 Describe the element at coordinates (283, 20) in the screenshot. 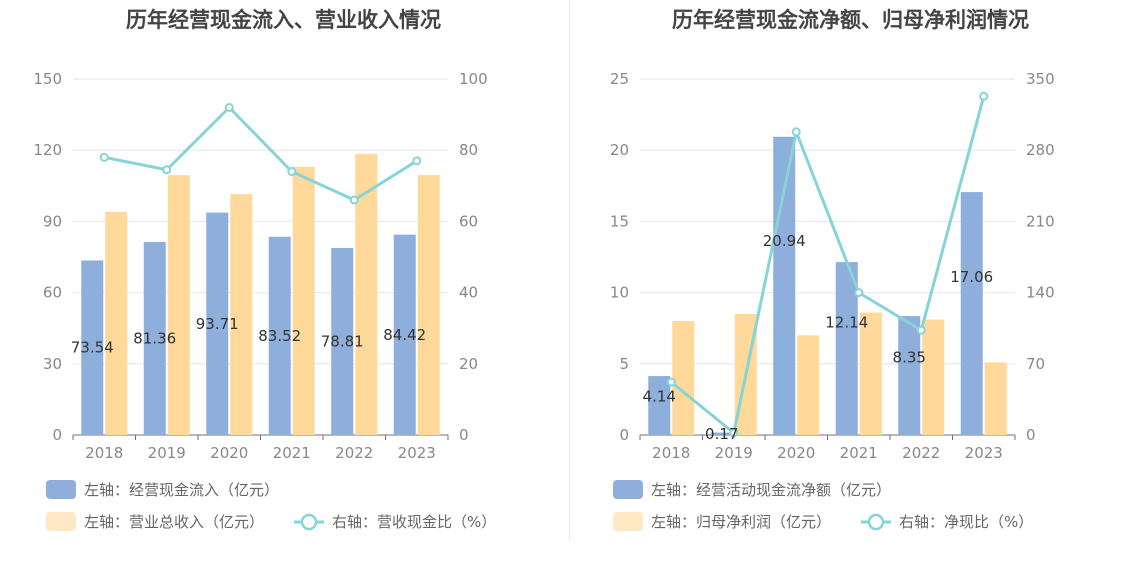

I see `chart-title: 历年经营现金流入、营业收入情况` at that location.